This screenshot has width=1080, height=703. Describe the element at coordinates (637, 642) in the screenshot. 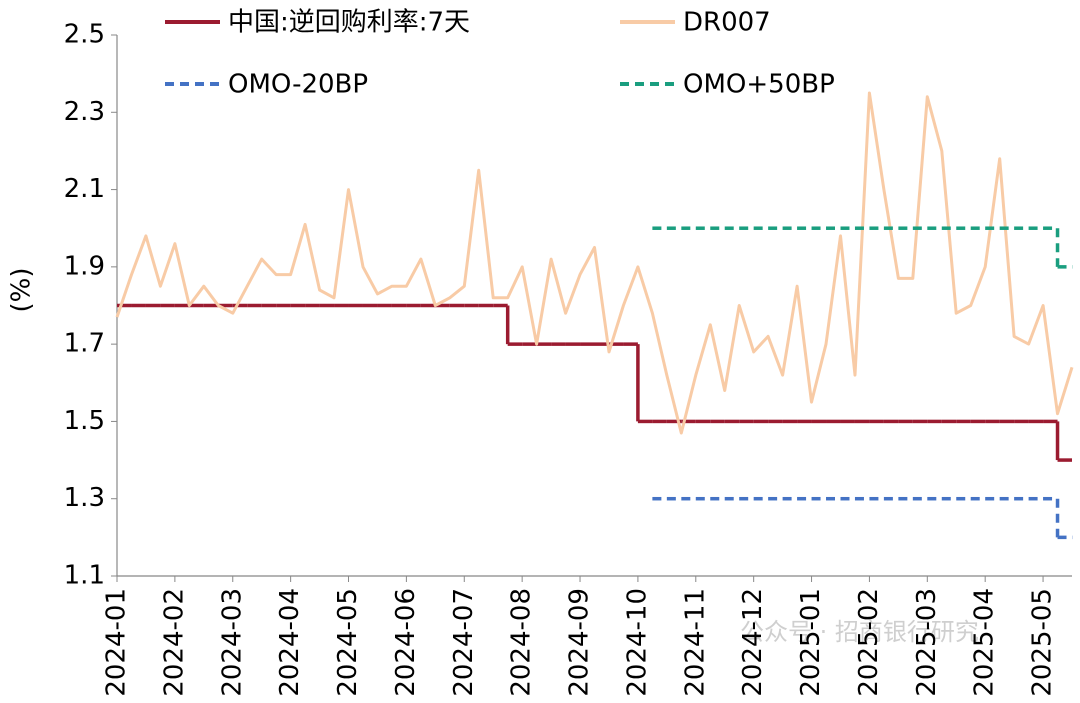

I see `x-tick-label: 2024-10` at that location.